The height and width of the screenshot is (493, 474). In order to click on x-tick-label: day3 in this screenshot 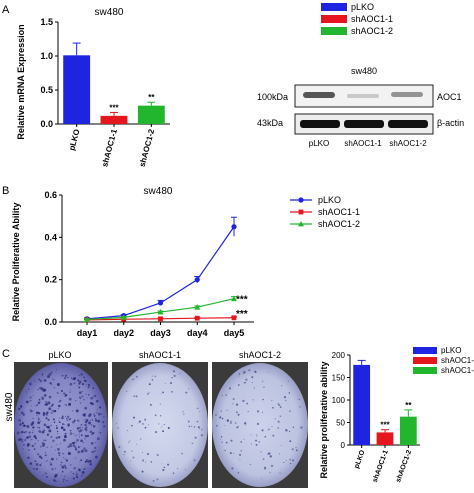, I will do `click(160, 333)`.